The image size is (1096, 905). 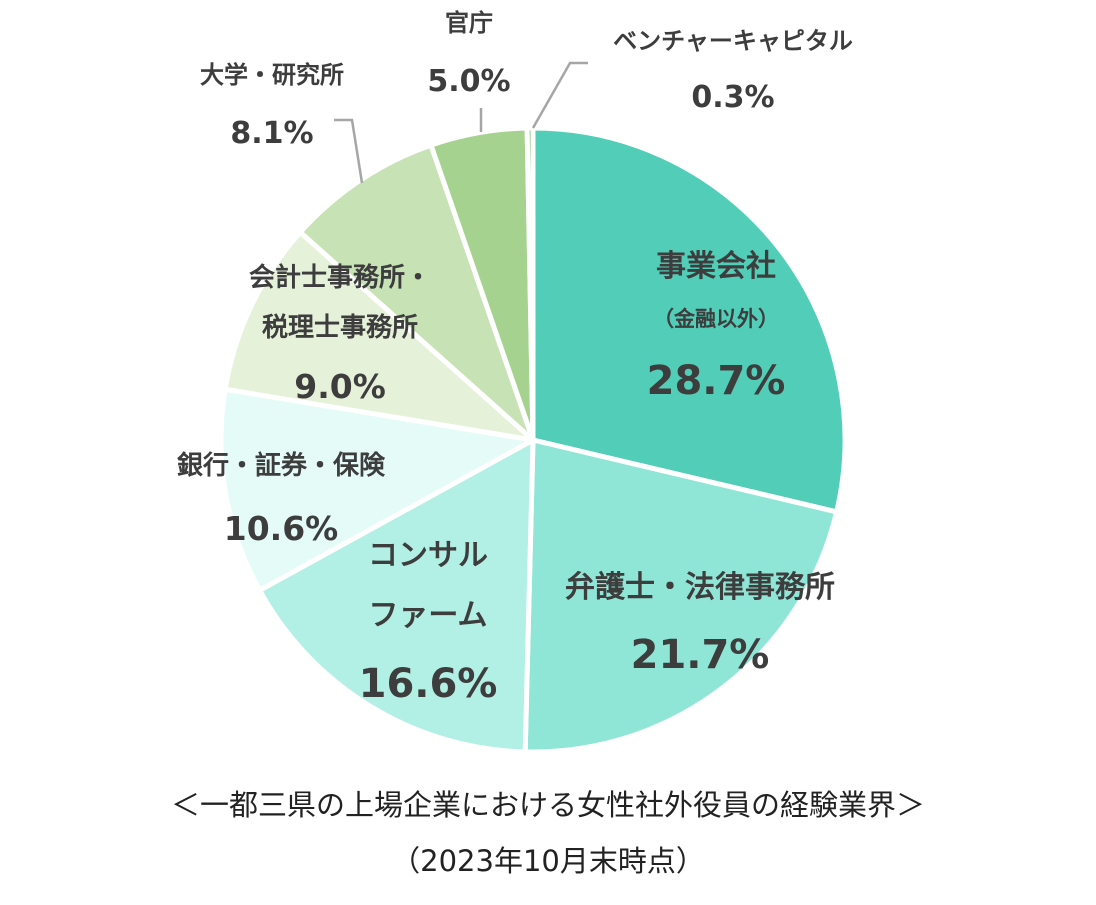 I want to click on pie-slice-daigaku, so click(x=416, y=292).